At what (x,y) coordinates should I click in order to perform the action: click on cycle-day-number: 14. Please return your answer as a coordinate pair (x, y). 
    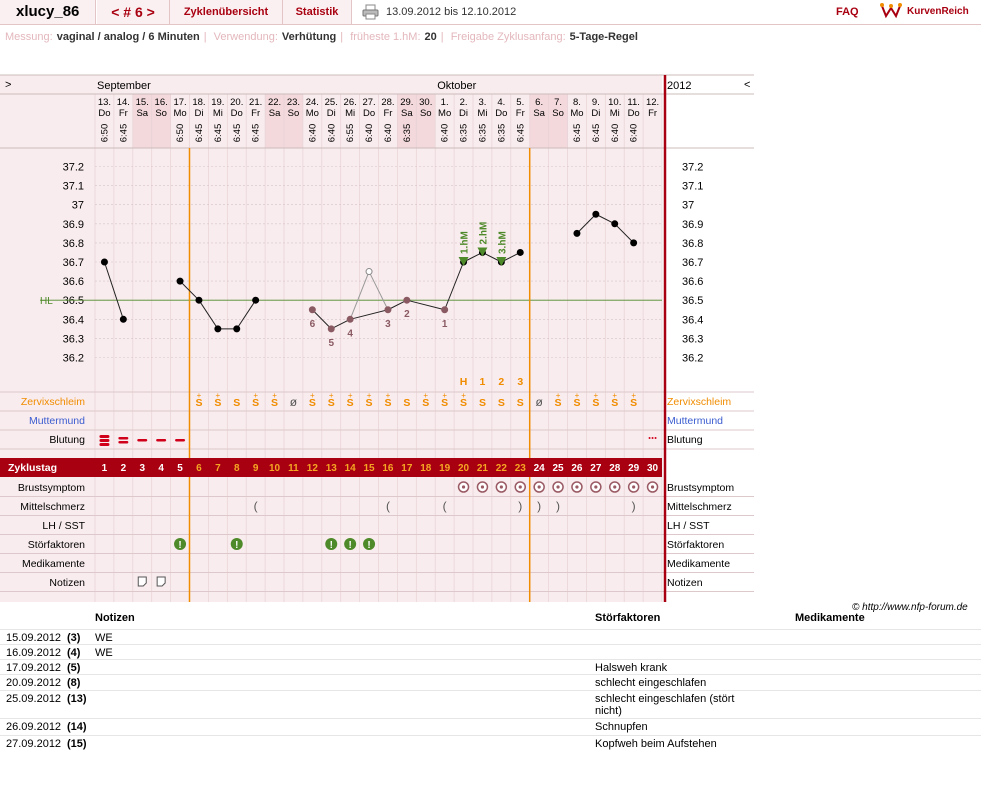
    Looking at the image, I should click on (351, 468).